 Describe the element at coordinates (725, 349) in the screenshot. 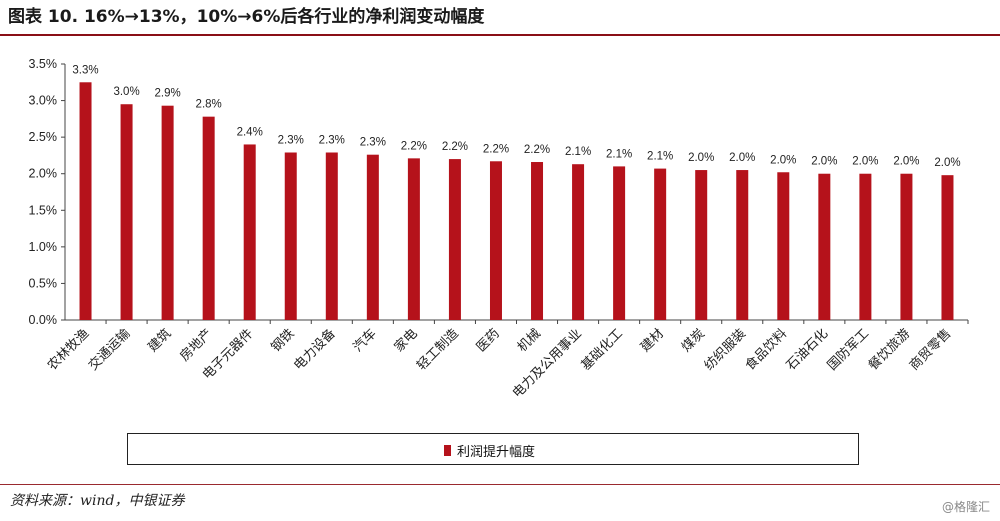

I see `x-tick-label: 纺织服装` at that location.